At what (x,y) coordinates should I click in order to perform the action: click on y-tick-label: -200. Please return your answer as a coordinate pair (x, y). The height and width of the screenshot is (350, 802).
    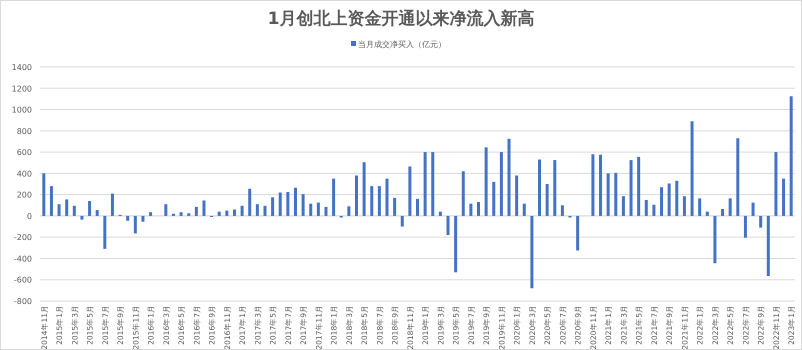
    Looking at the image, I should click on (23, 237).